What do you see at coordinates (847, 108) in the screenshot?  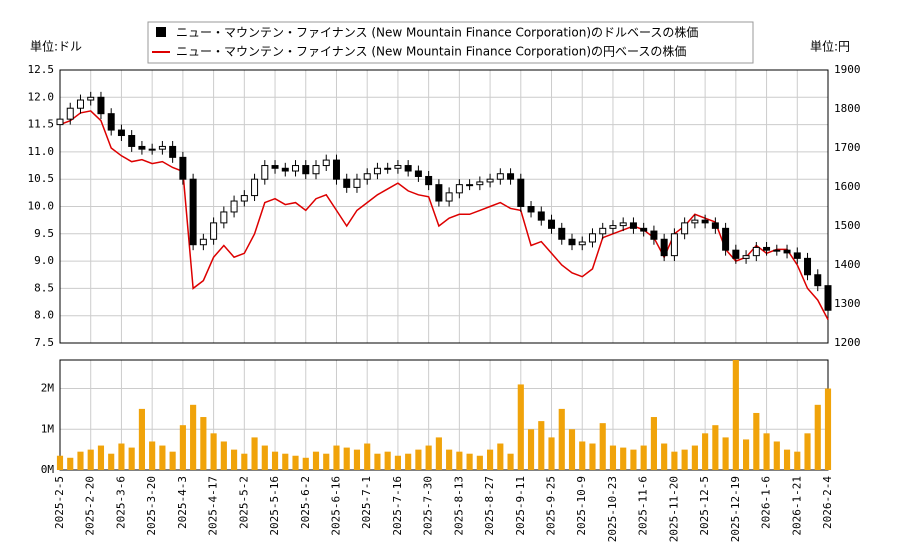 I see `y2-tick-label: 1800` at bounding box center [847, 108].